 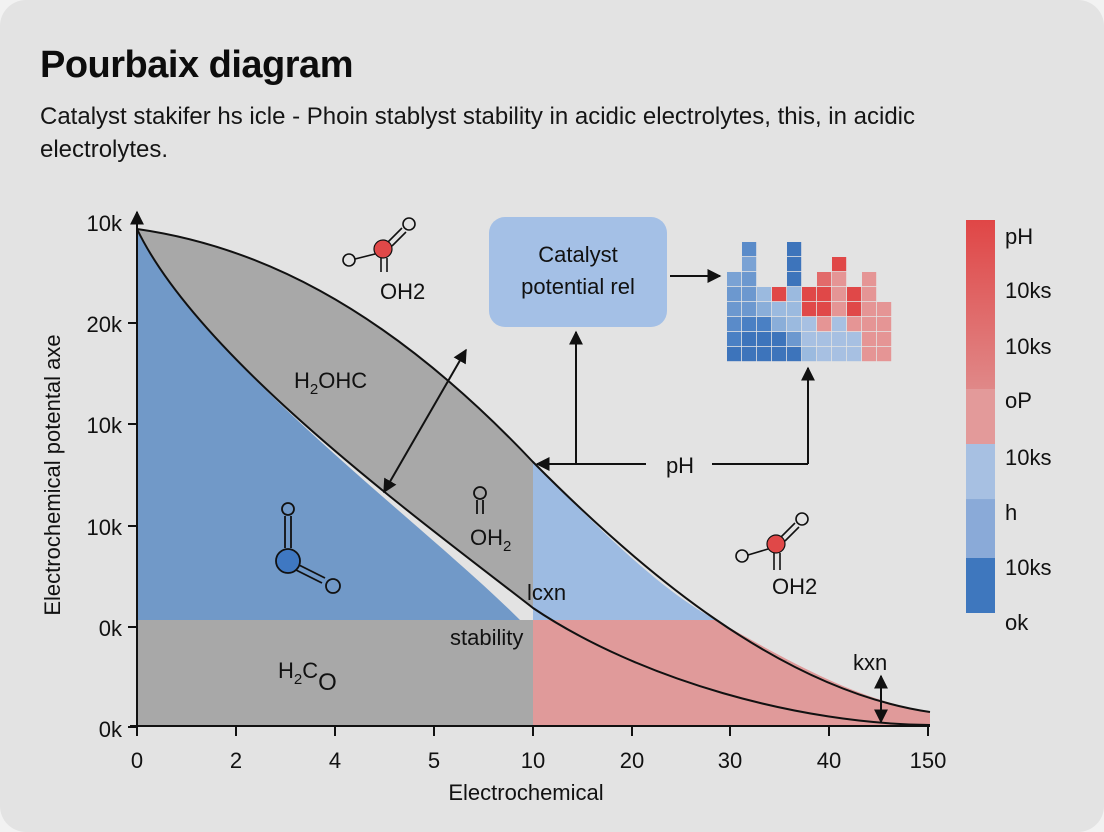 What do you see at coordinates (577, 254) in the screenshot?
I see `callout-line1: Catalyst` at bounding box center [577, 254].